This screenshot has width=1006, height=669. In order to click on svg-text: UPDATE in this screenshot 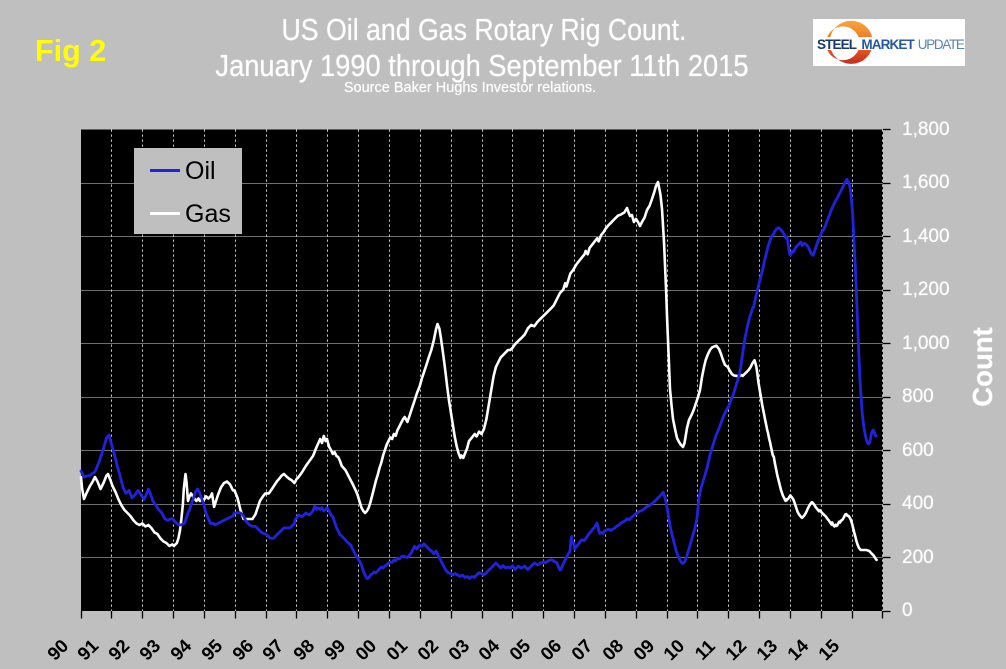, I will do `click(941, 44)`.